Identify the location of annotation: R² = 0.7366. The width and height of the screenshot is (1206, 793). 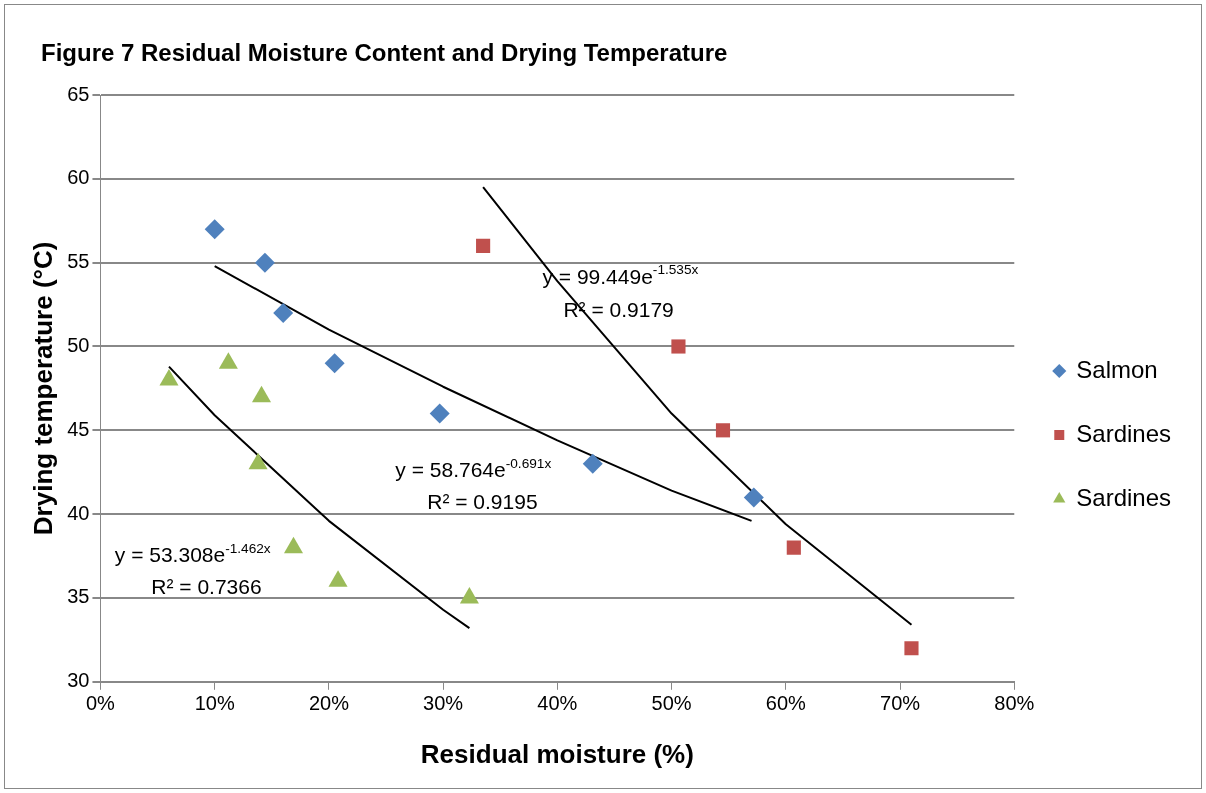
(206, 587).